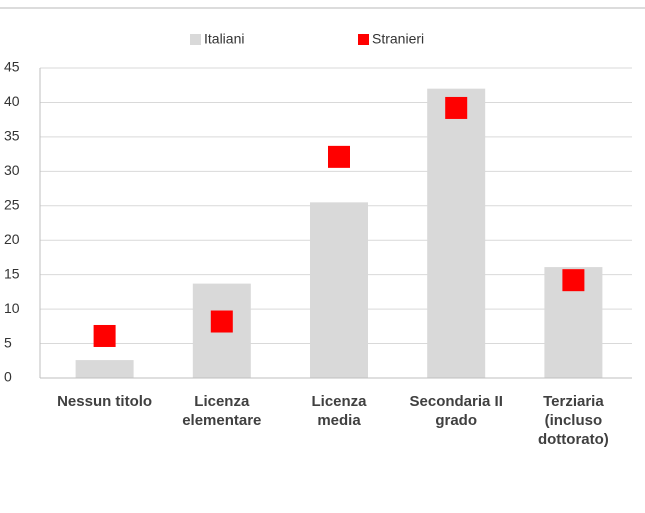  I want to click on x-tick-label: Licenza media, so click(339, 411).